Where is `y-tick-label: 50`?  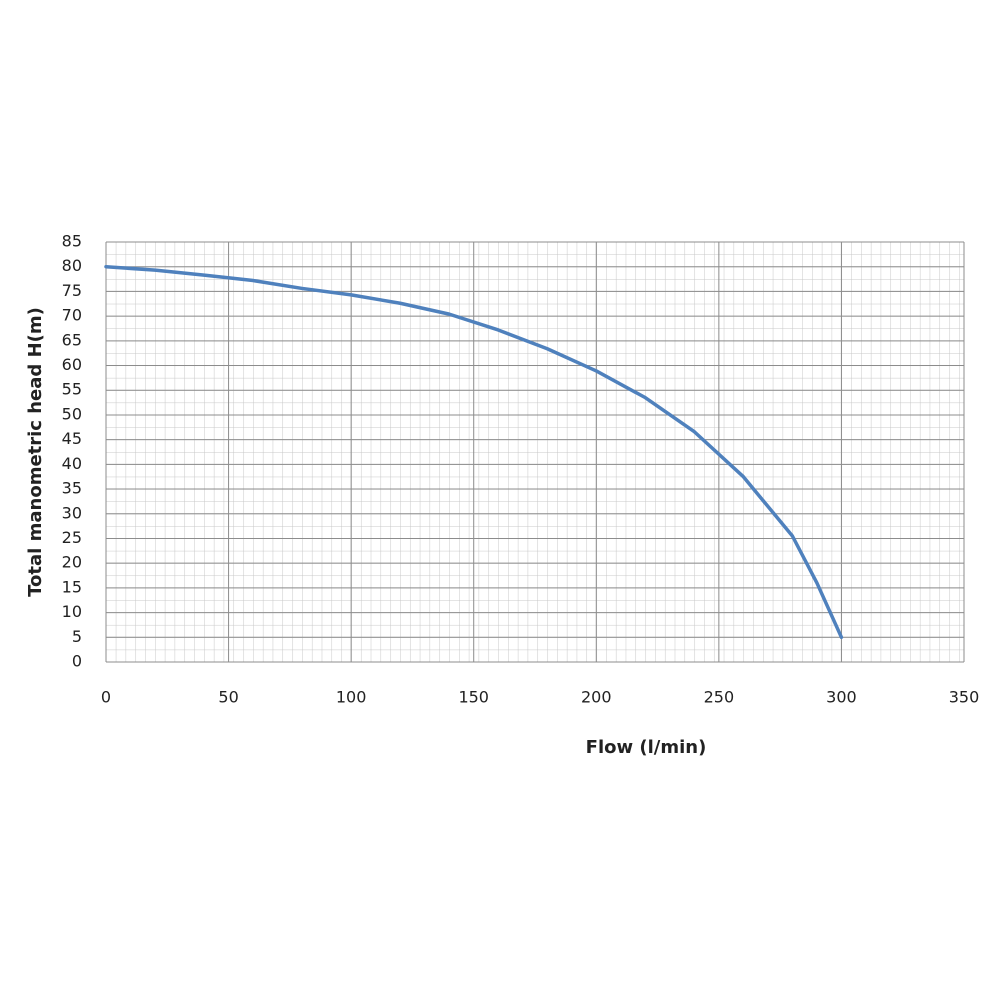
y-tick-label: 50 is located at coordinates (72, 413).